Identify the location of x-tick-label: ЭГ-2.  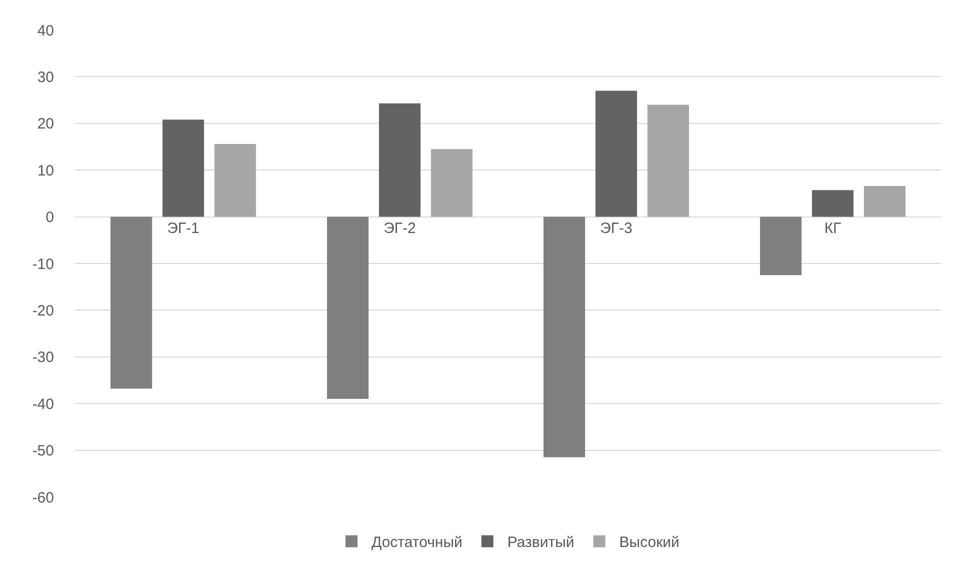
(400, 228).